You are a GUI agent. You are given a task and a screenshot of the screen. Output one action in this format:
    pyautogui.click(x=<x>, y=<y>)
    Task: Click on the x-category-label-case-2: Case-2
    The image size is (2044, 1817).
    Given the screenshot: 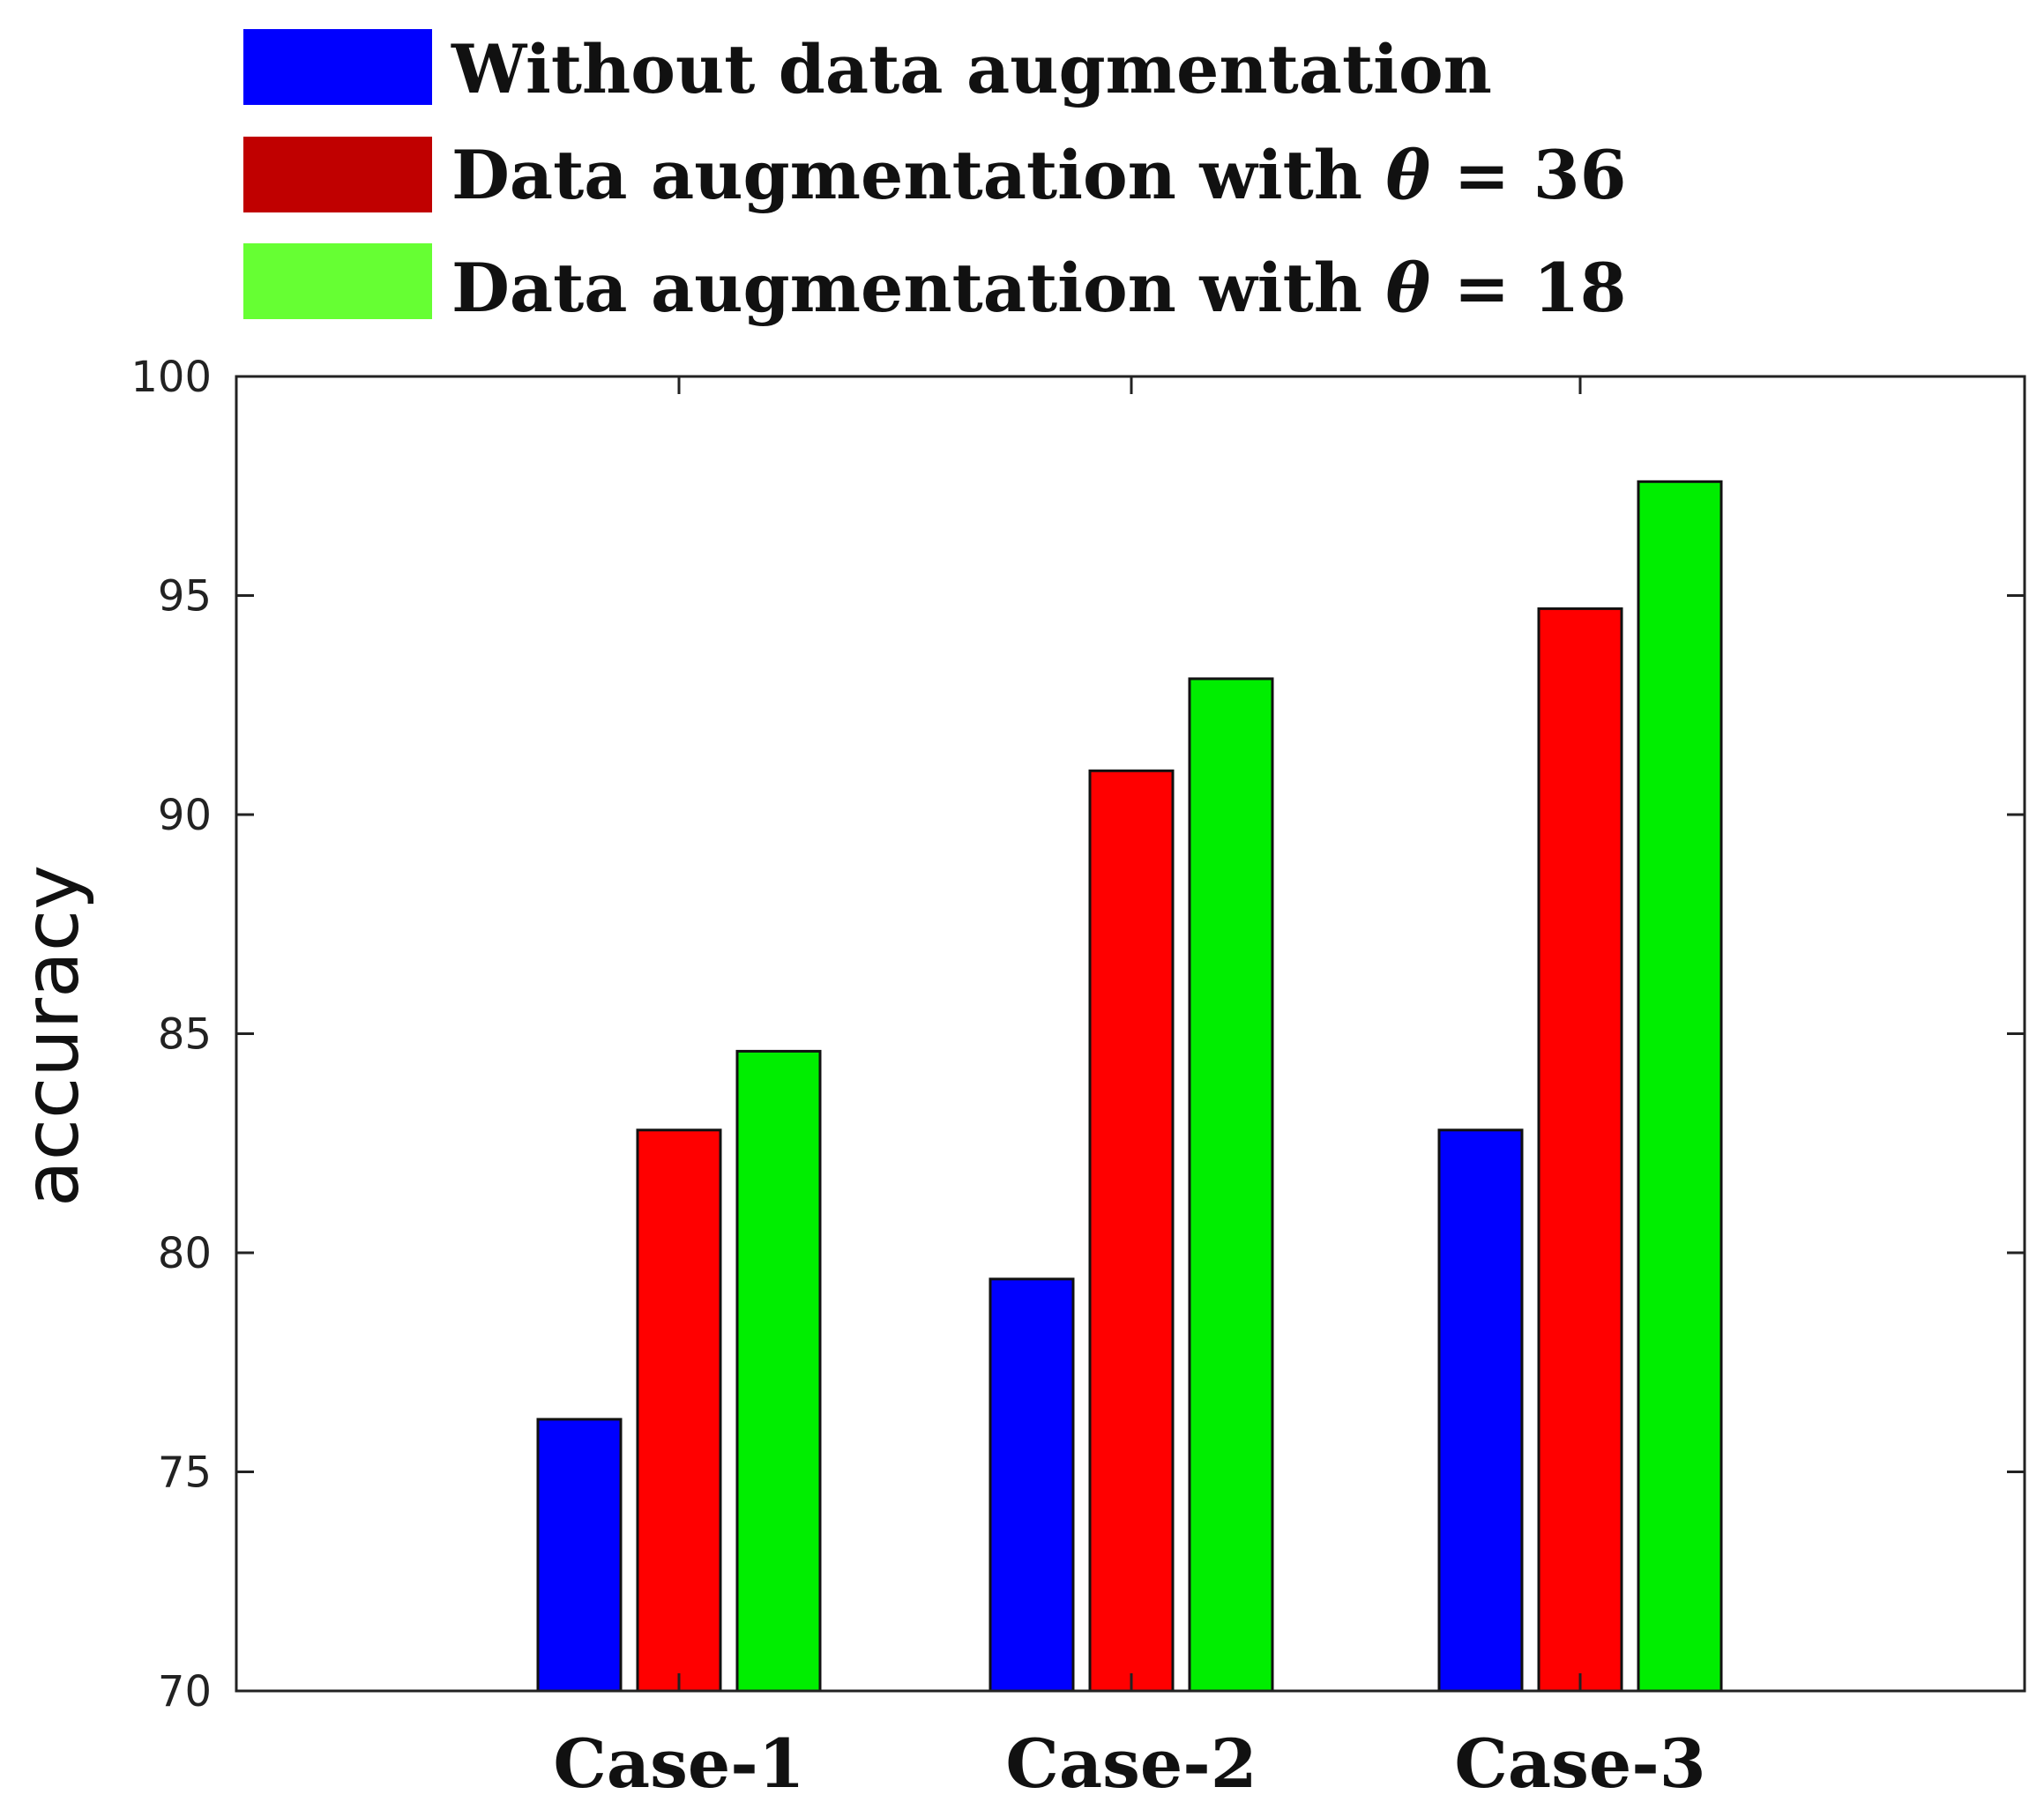 What is the action you would take?
    pyautogui.click(x=1131, y=1763)
    